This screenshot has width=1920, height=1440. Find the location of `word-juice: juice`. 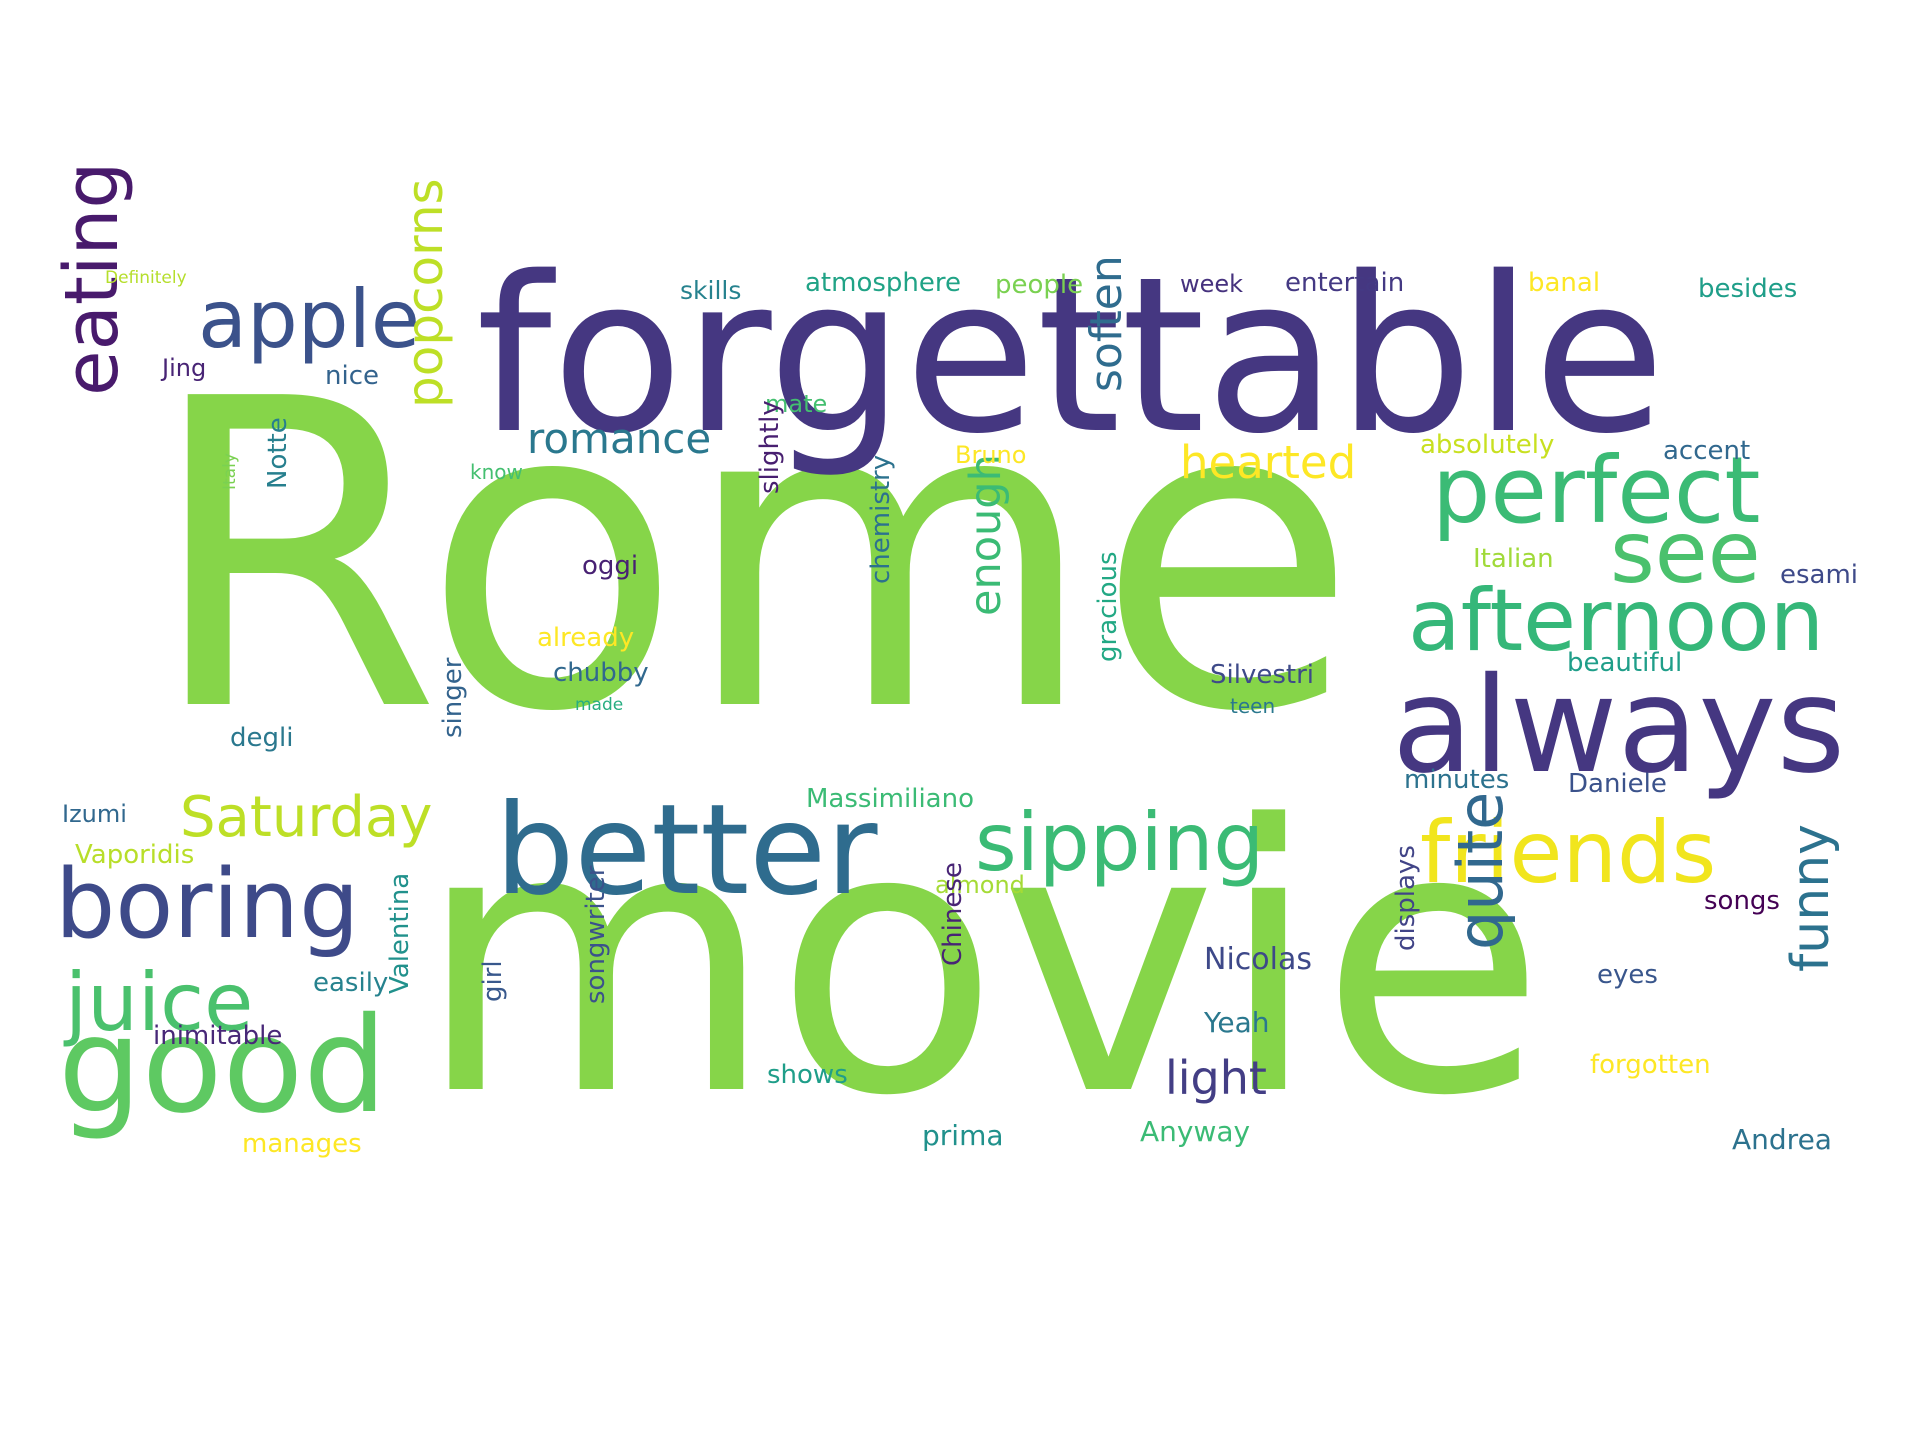

word-juice: juice is located at coordinates (159, 1002).